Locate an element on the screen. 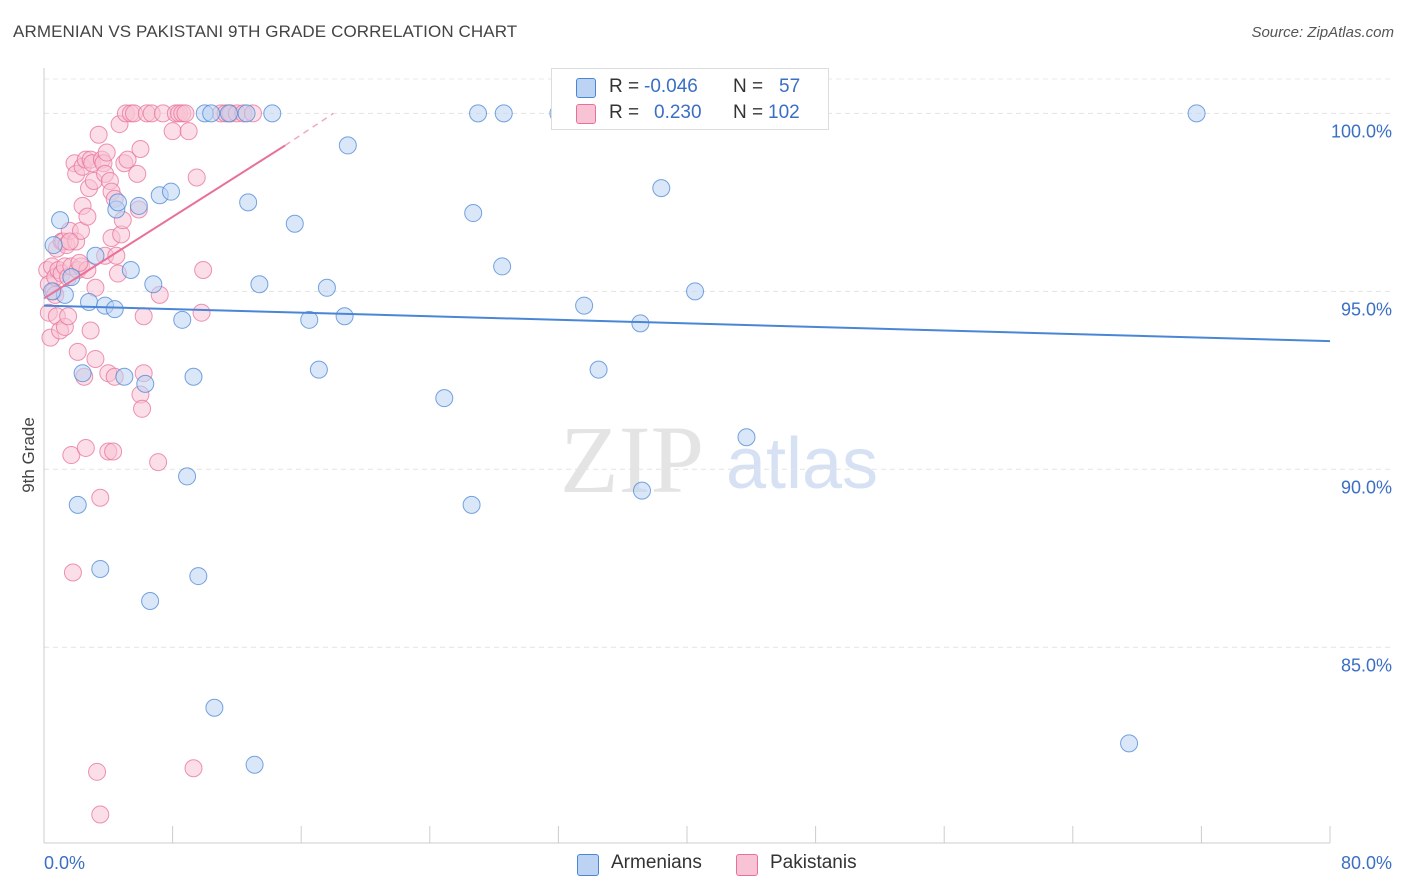 This screenshot has height=892, width=1406. legend-pakistanis-label: Pakistanis is located at coordinates (813, 862).